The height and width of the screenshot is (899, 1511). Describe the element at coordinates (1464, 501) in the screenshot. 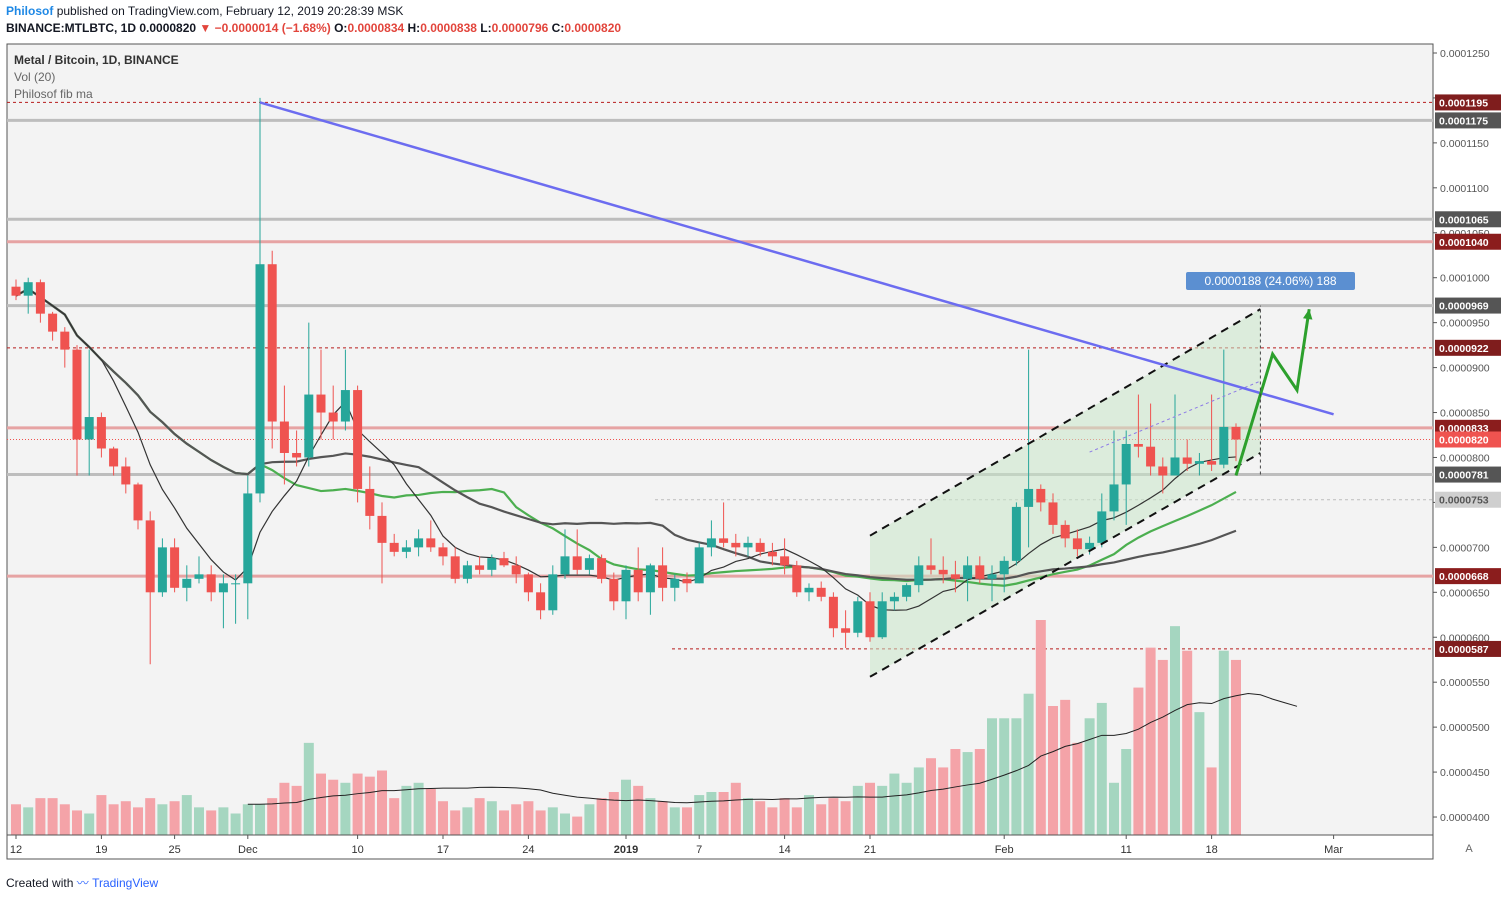

I see `price-label: 0.0000753` at that location.